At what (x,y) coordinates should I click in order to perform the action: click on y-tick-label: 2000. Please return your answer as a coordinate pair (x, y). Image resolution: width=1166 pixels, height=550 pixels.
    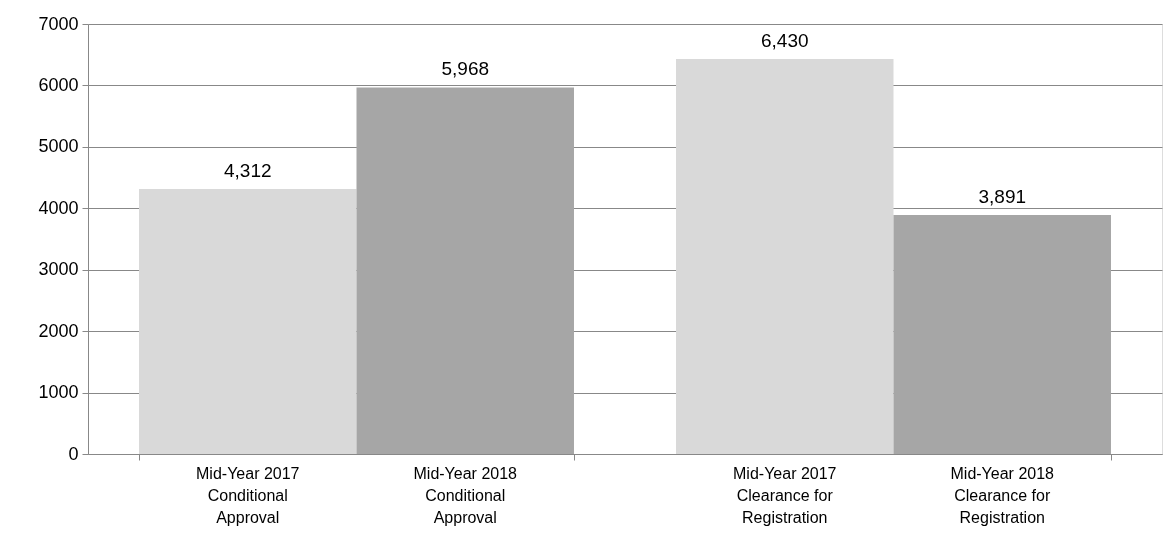
    Looking at the image, I should click on (58, 330).